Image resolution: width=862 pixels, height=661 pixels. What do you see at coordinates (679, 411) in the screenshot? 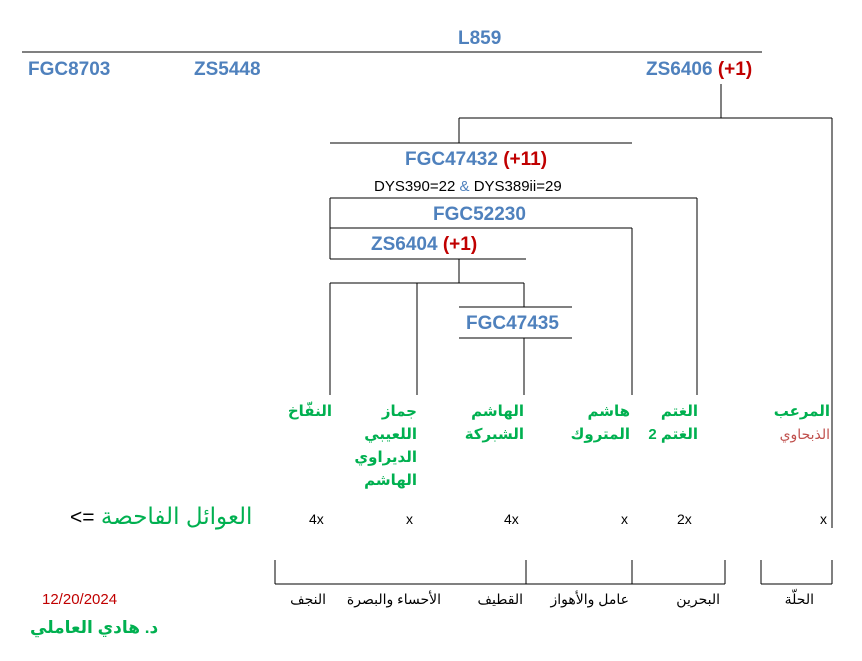
I see `family-line: الغتم` at bounding box center [679, 411].